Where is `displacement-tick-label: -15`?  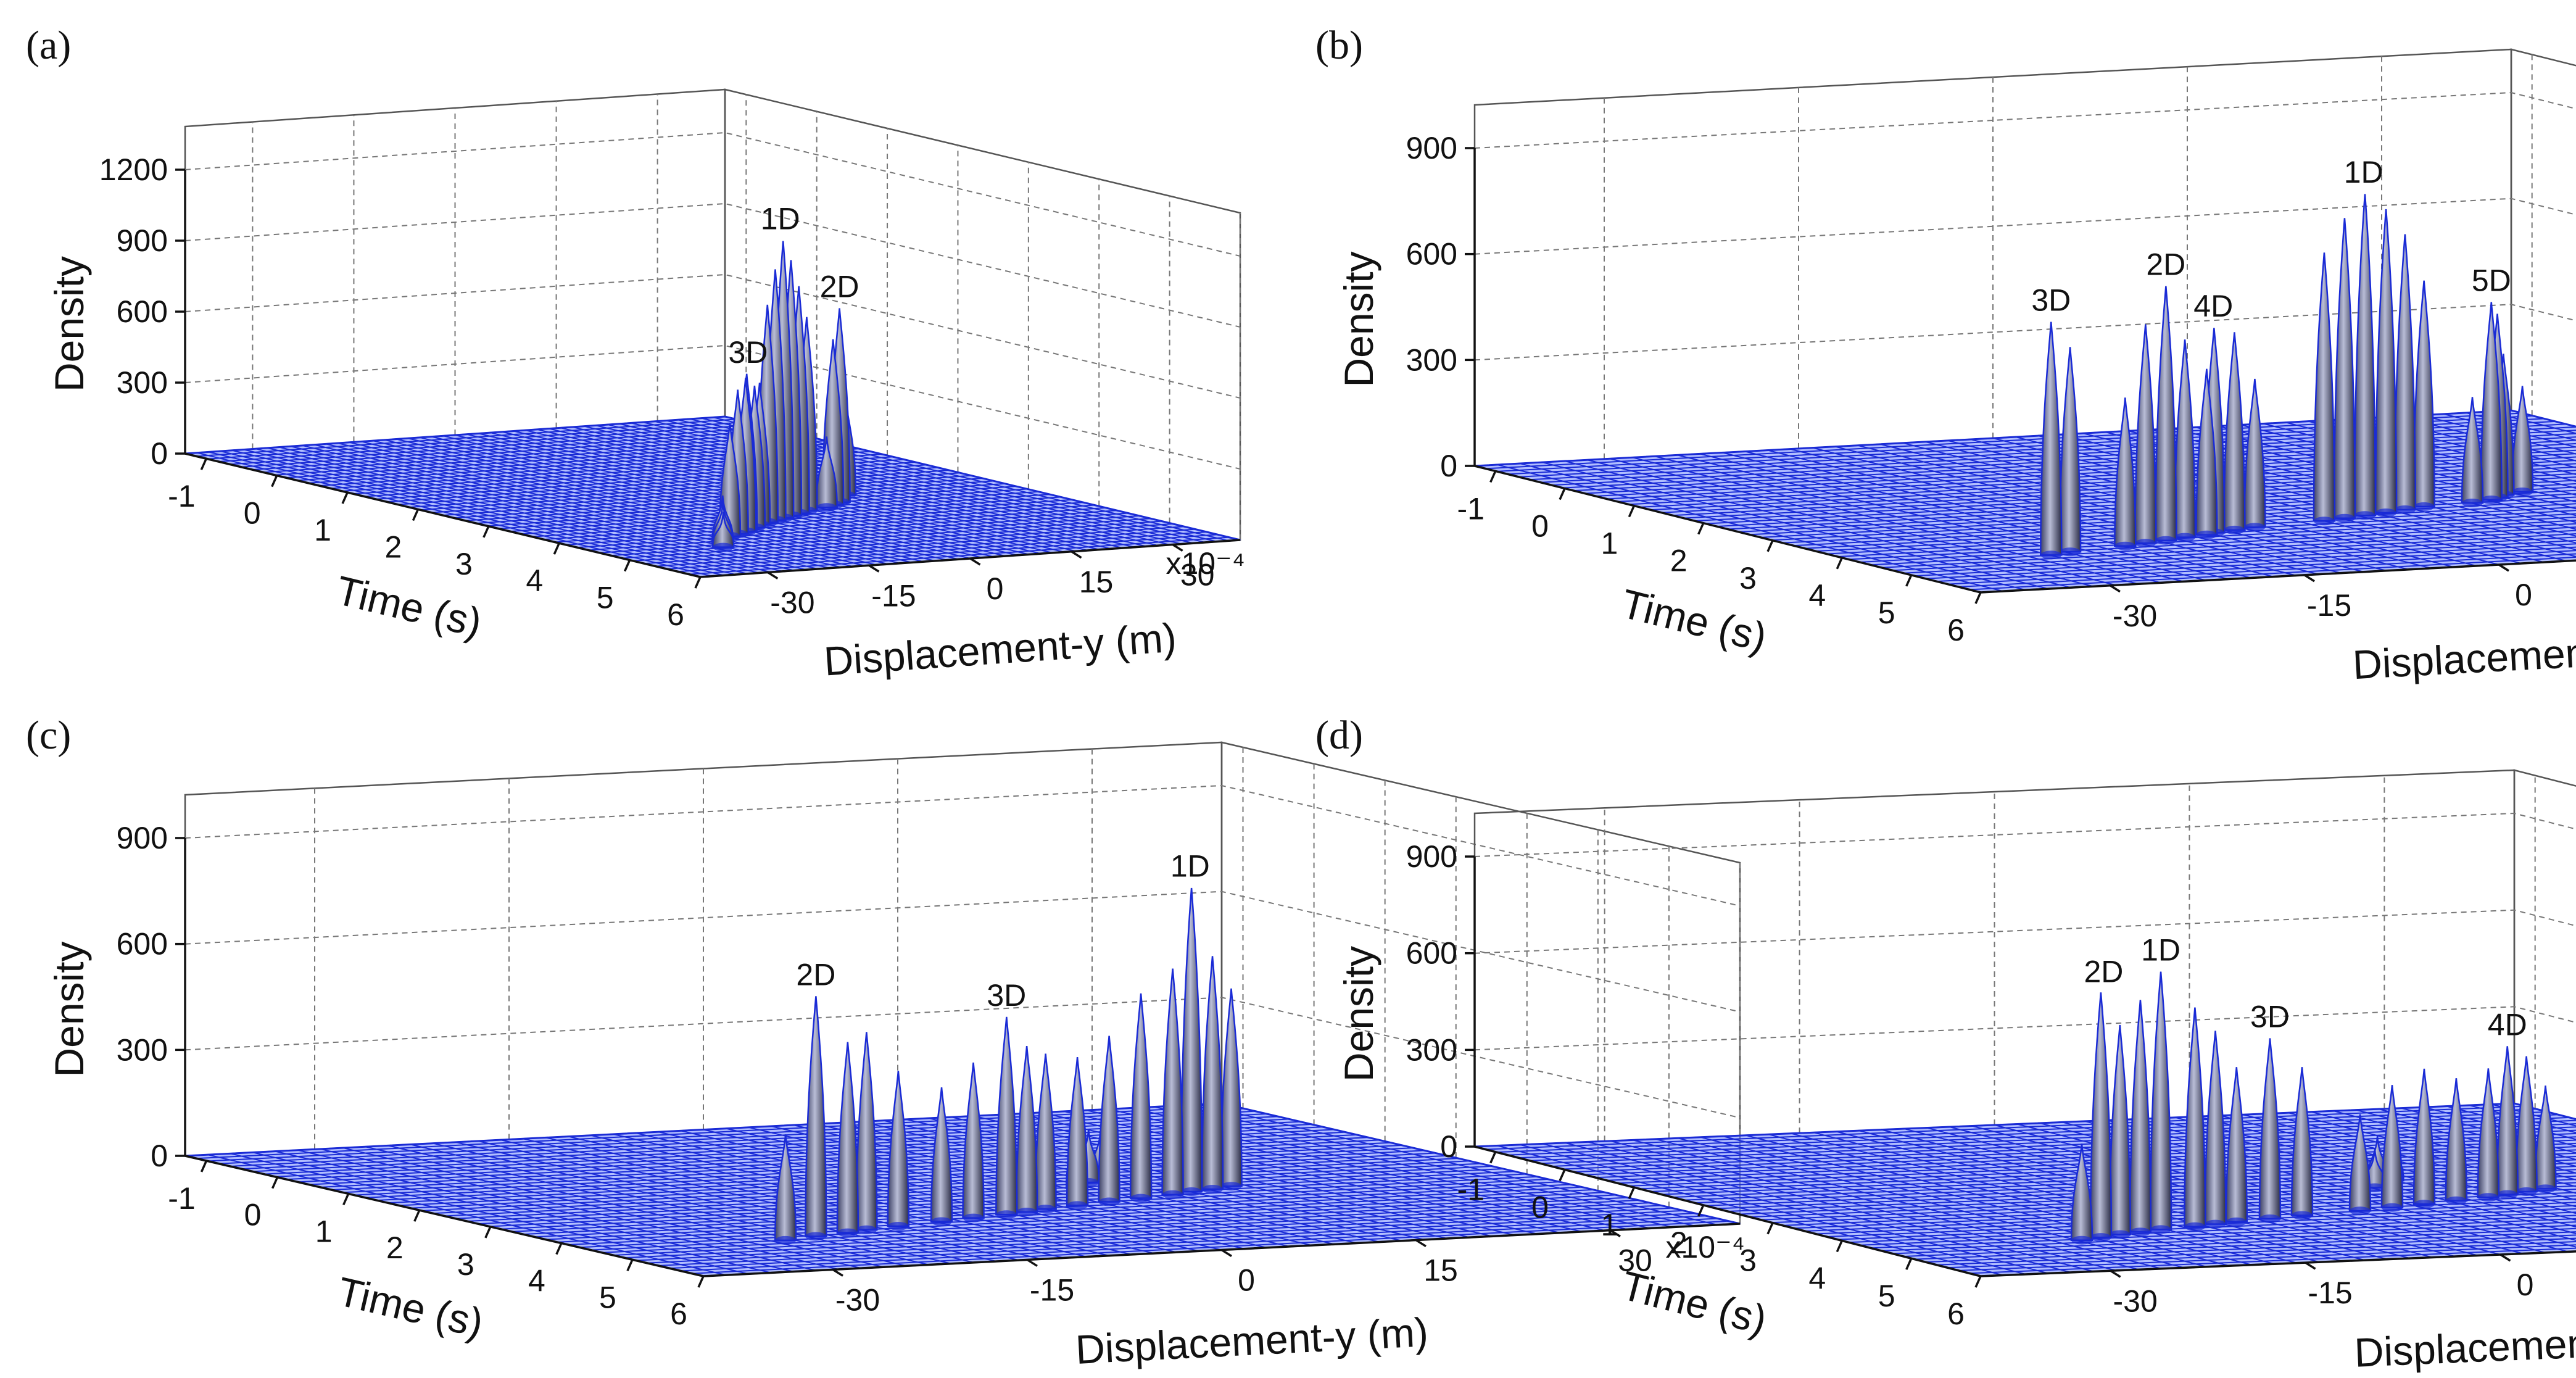
displacement-tick-label: -15 is located at coordinates (893, 595).